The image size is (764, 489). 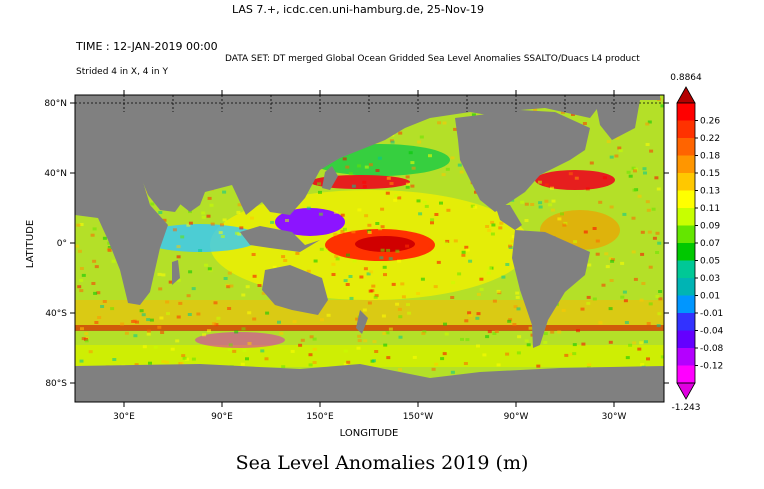 I want to click on colorbar-level-label: 0.26, so click(x=710, y=122).